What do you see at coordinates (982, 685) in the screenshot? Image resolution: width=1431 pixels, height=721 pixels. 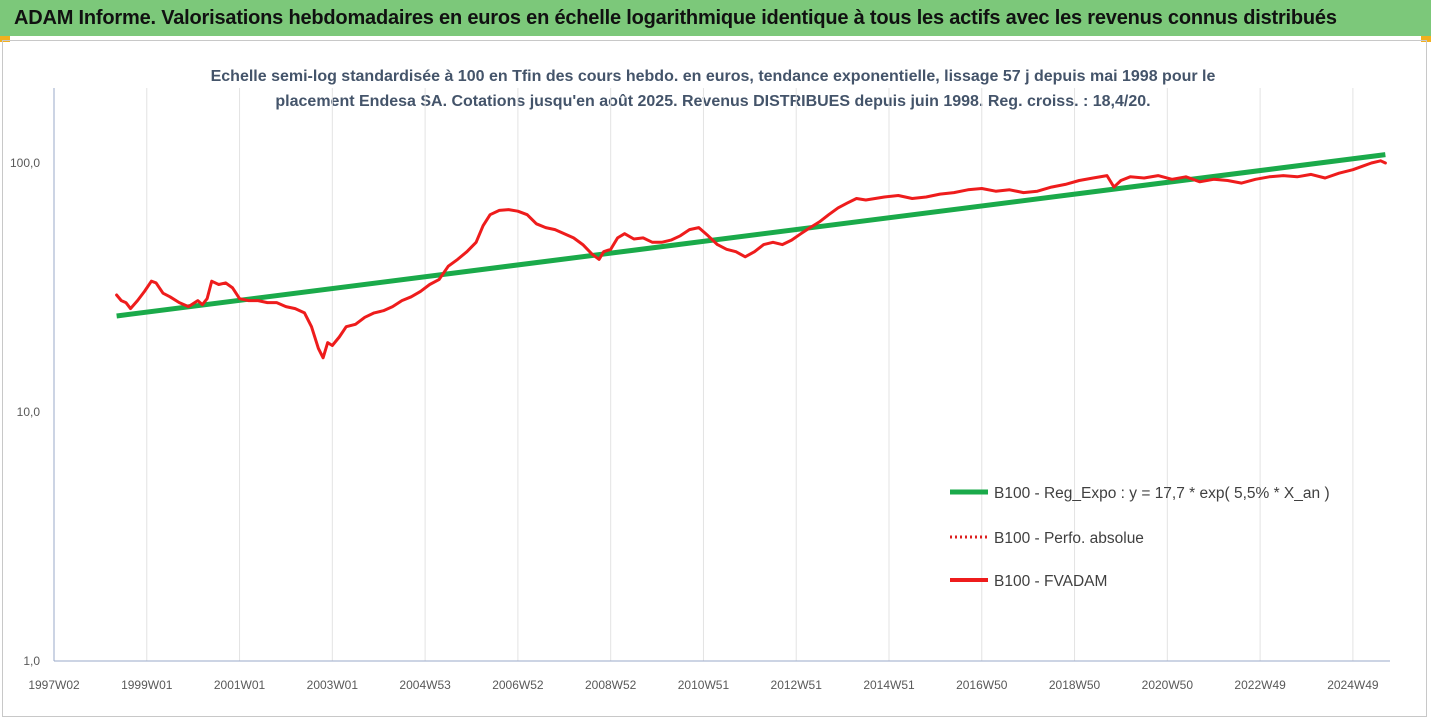 I see `x-tick-label: 2016W50` at bounding box center [982, 685].